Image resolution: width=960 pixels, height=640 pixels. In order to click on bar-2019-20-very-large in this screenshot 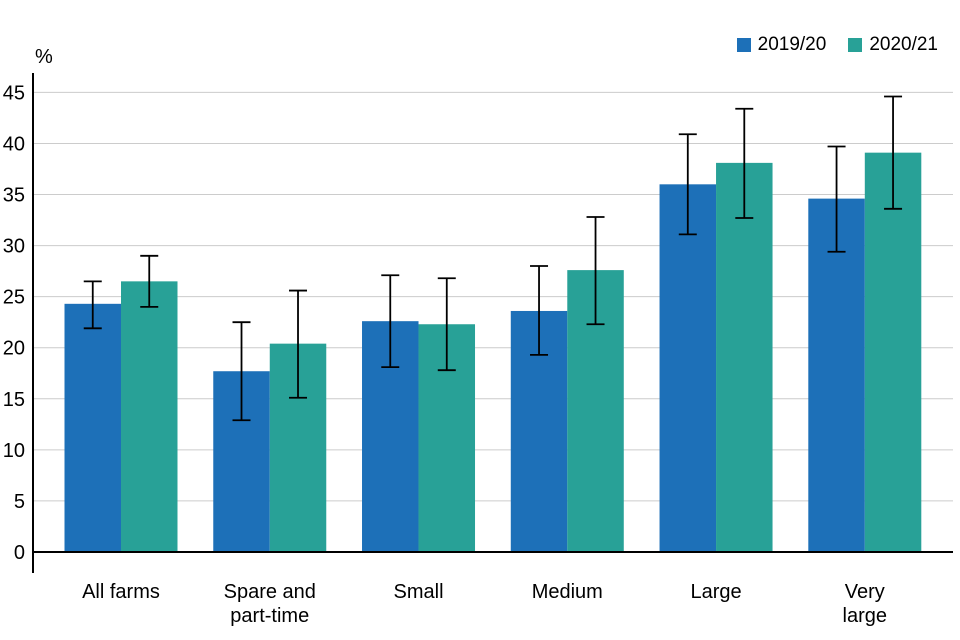, I will do `click(836, 375)`.